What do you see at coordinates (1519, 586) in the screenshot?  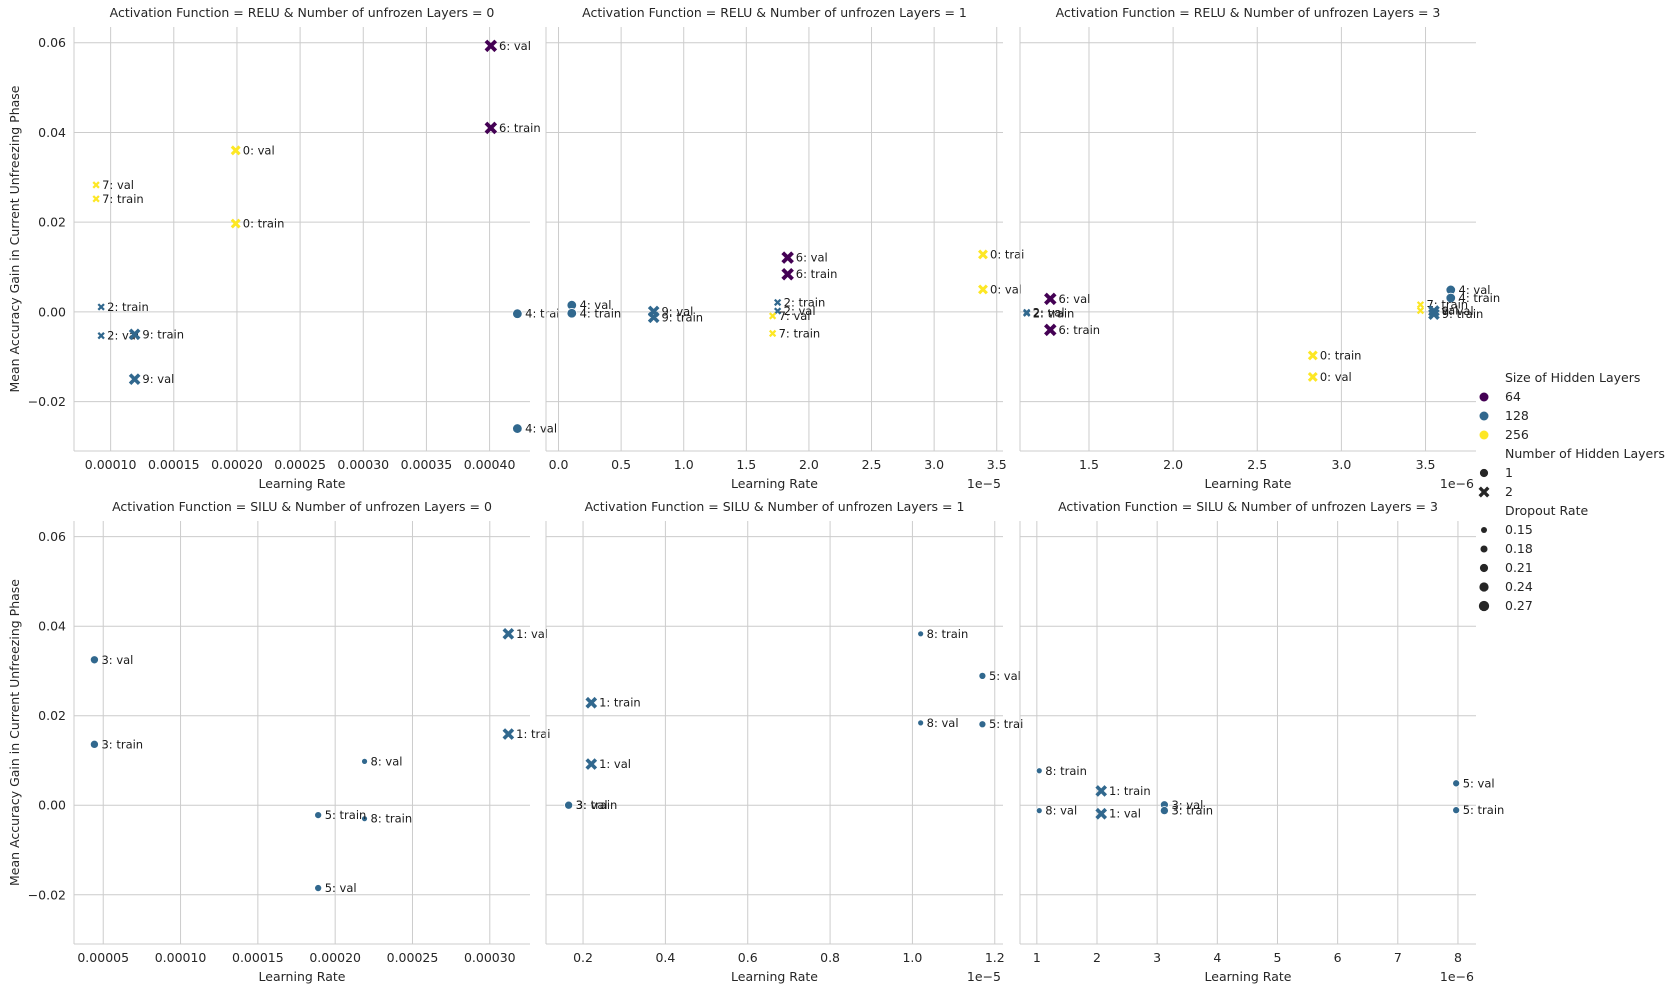 I see `legend-label: 0.24` at bounding box center [1519, 586].